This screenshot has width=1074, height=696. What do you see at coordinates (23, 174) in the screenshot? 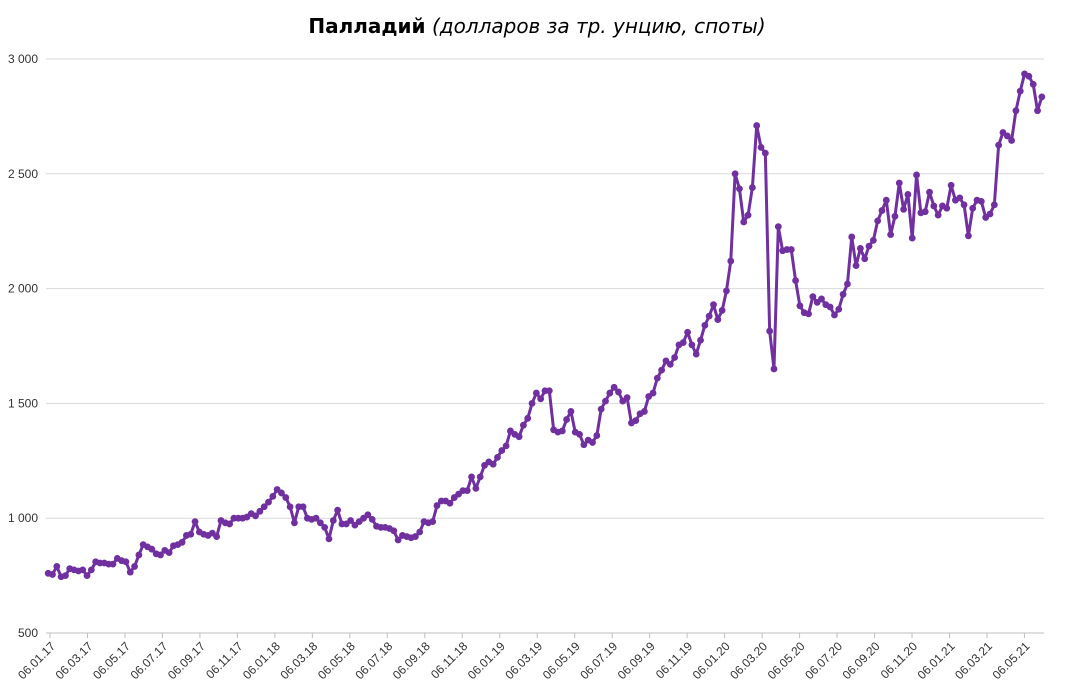
I see `y-tick-label: 2 500` at bounding box center [23, 174].